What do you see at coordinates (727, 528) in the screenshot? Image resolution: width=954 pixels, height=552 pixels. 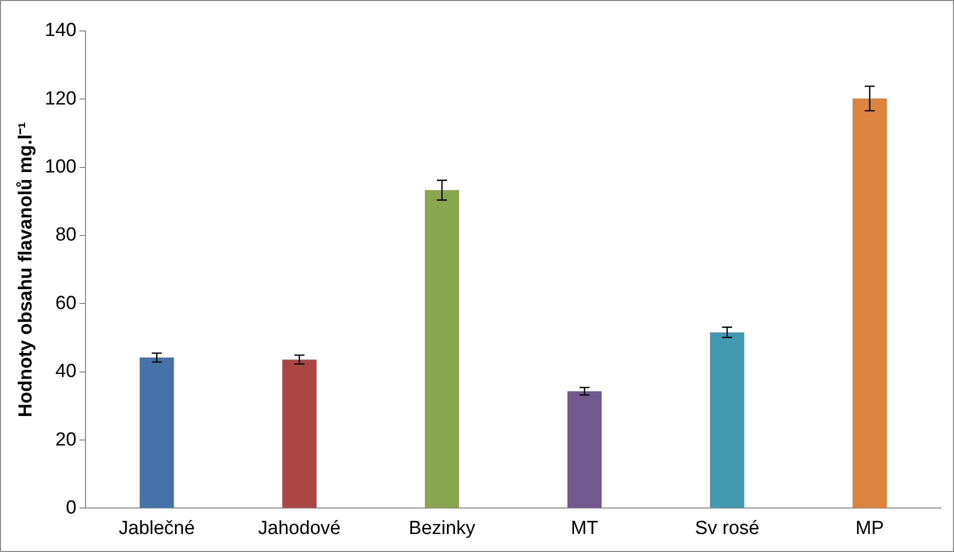 I see `x-tick-label: Sv rosé` at bounding box center [727, 528].